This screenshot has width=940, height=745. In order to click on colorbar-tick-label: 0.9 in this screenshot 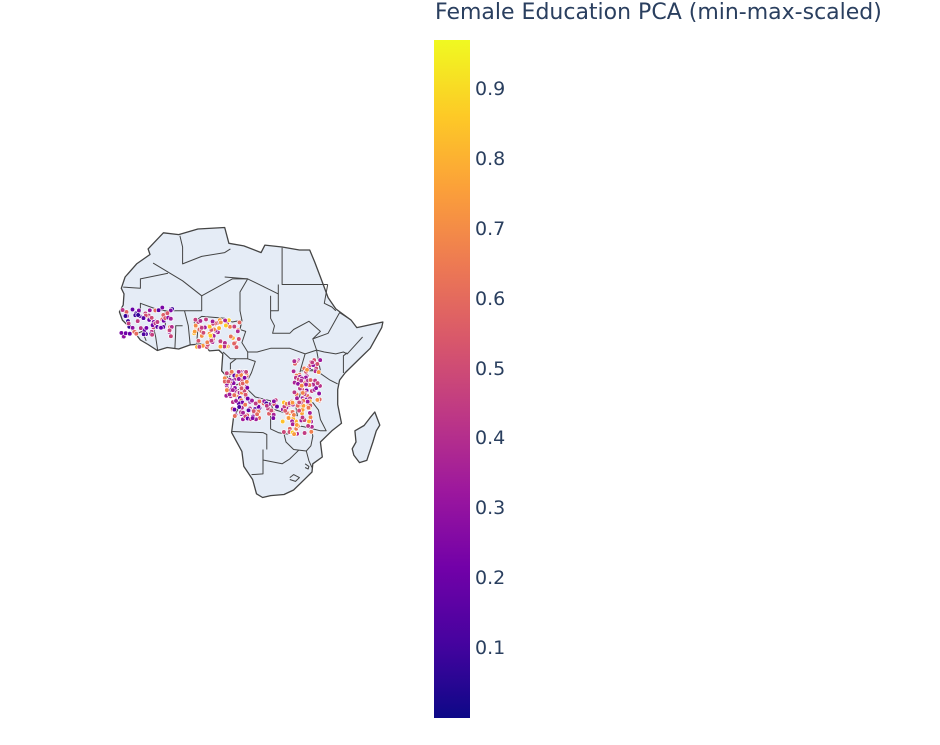, I will do `click(490, 88)`.